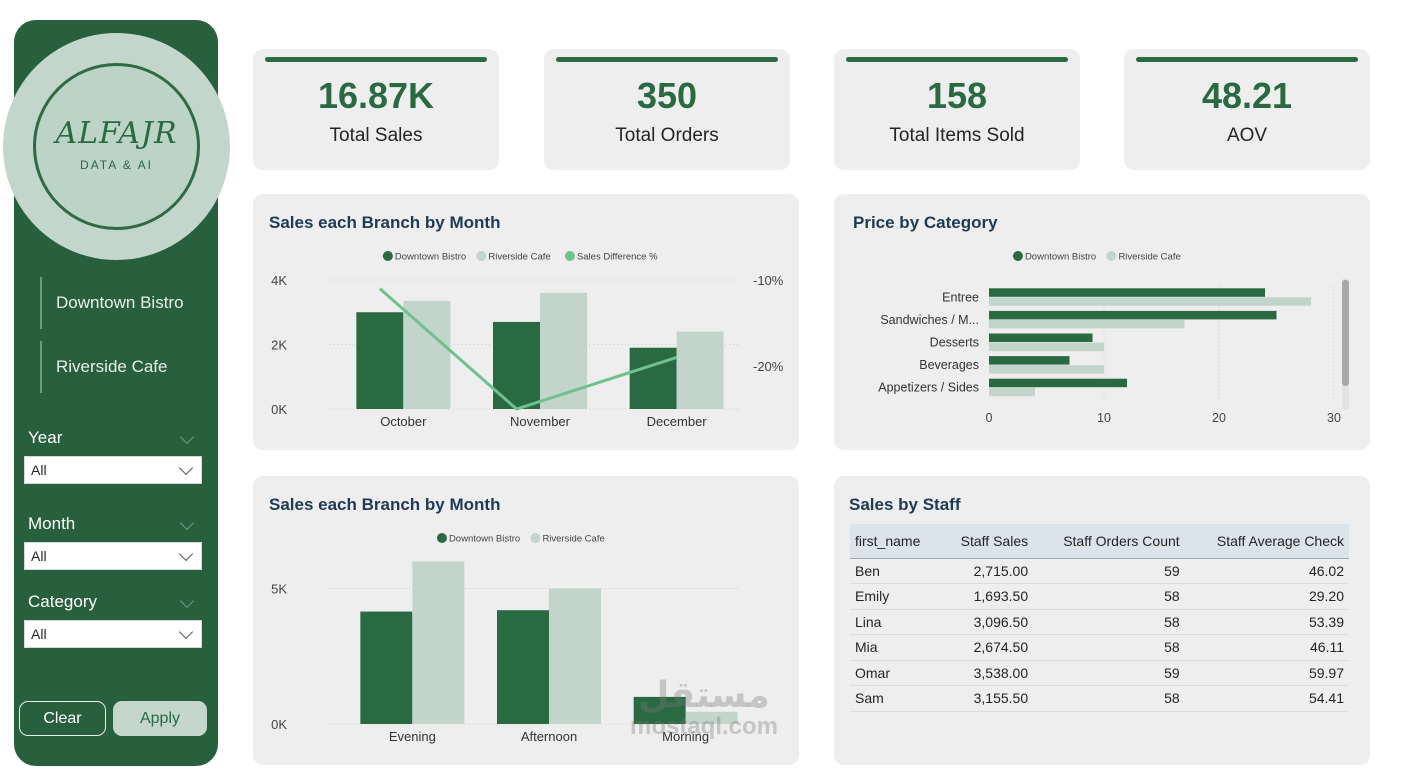 This screenshot has width=1402, height=783. I want to click on x-tick-label: Morning, so click(685, 736).